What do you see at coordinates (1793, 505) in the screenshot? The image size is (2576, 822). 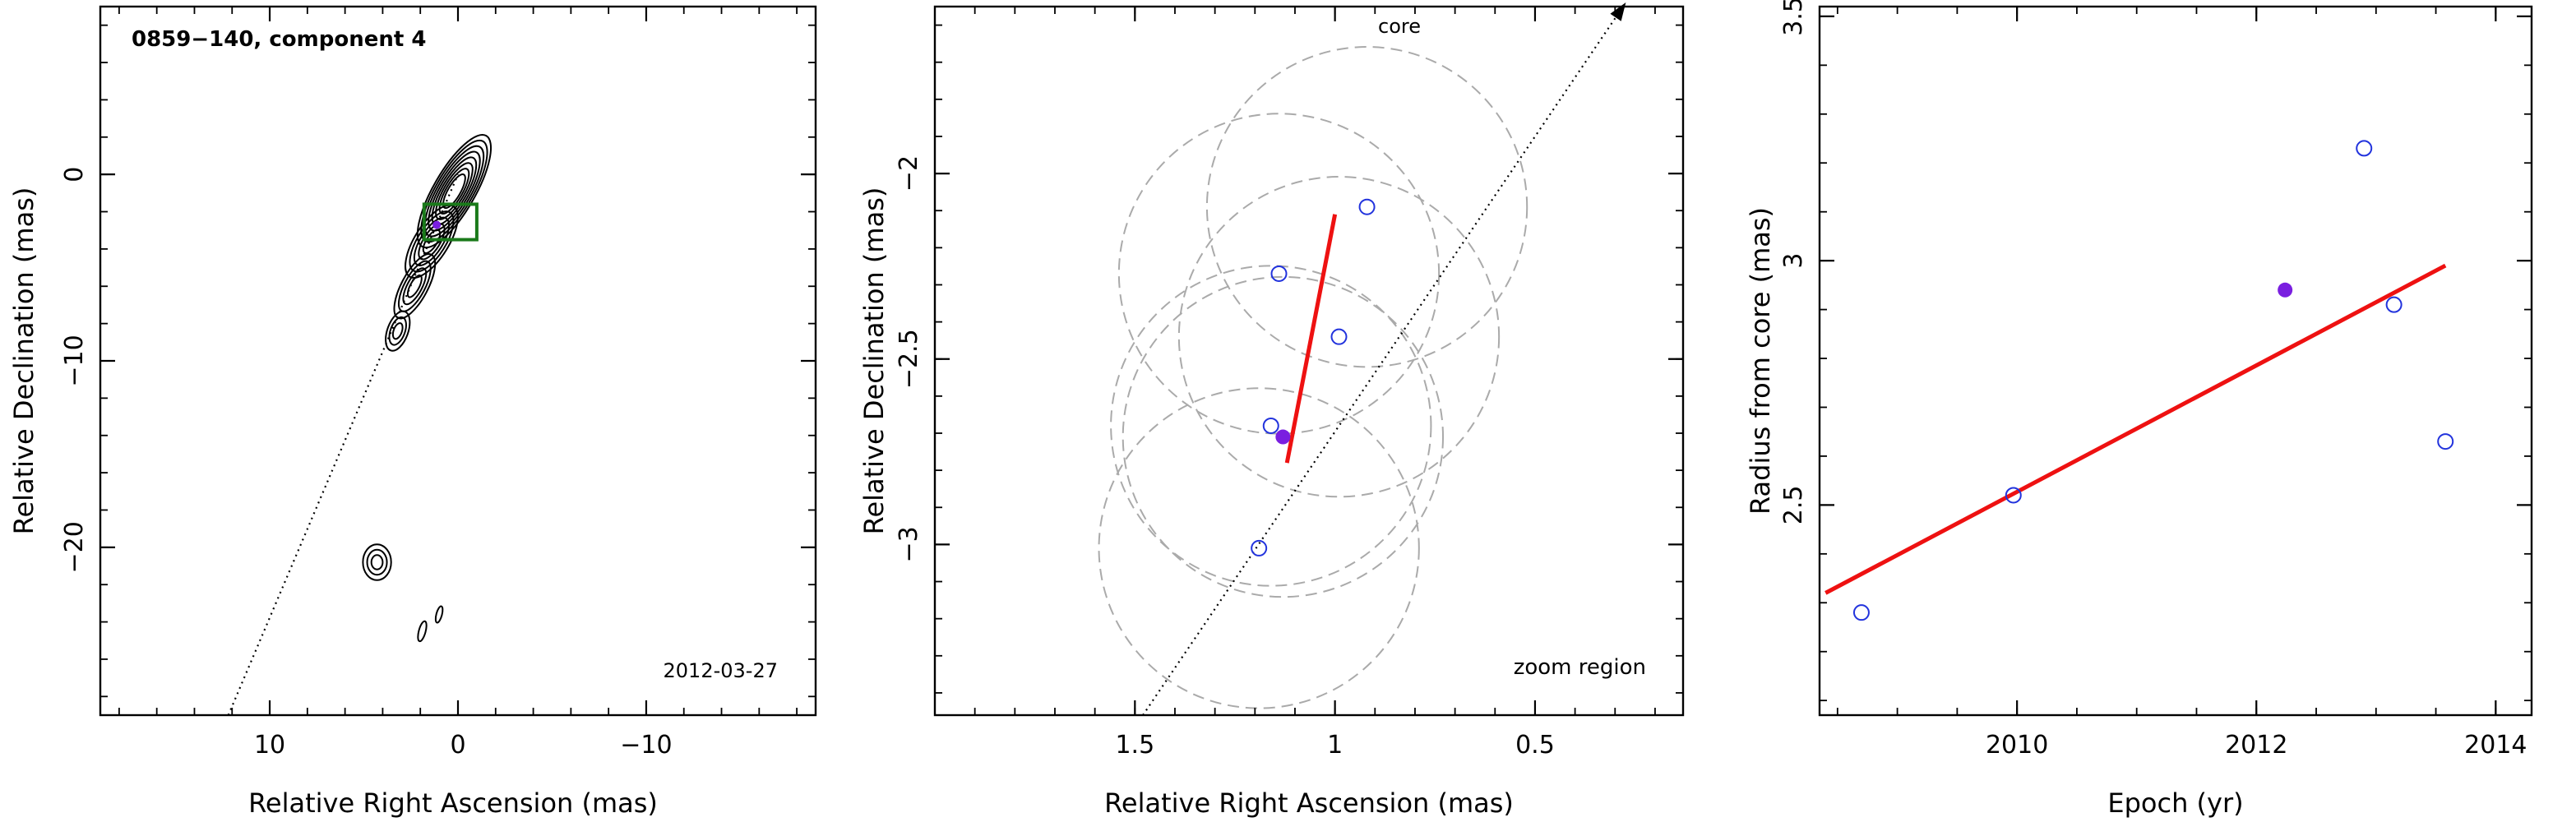 I see `y-tick-label: 2.5` at bounding box center [1793, 505].